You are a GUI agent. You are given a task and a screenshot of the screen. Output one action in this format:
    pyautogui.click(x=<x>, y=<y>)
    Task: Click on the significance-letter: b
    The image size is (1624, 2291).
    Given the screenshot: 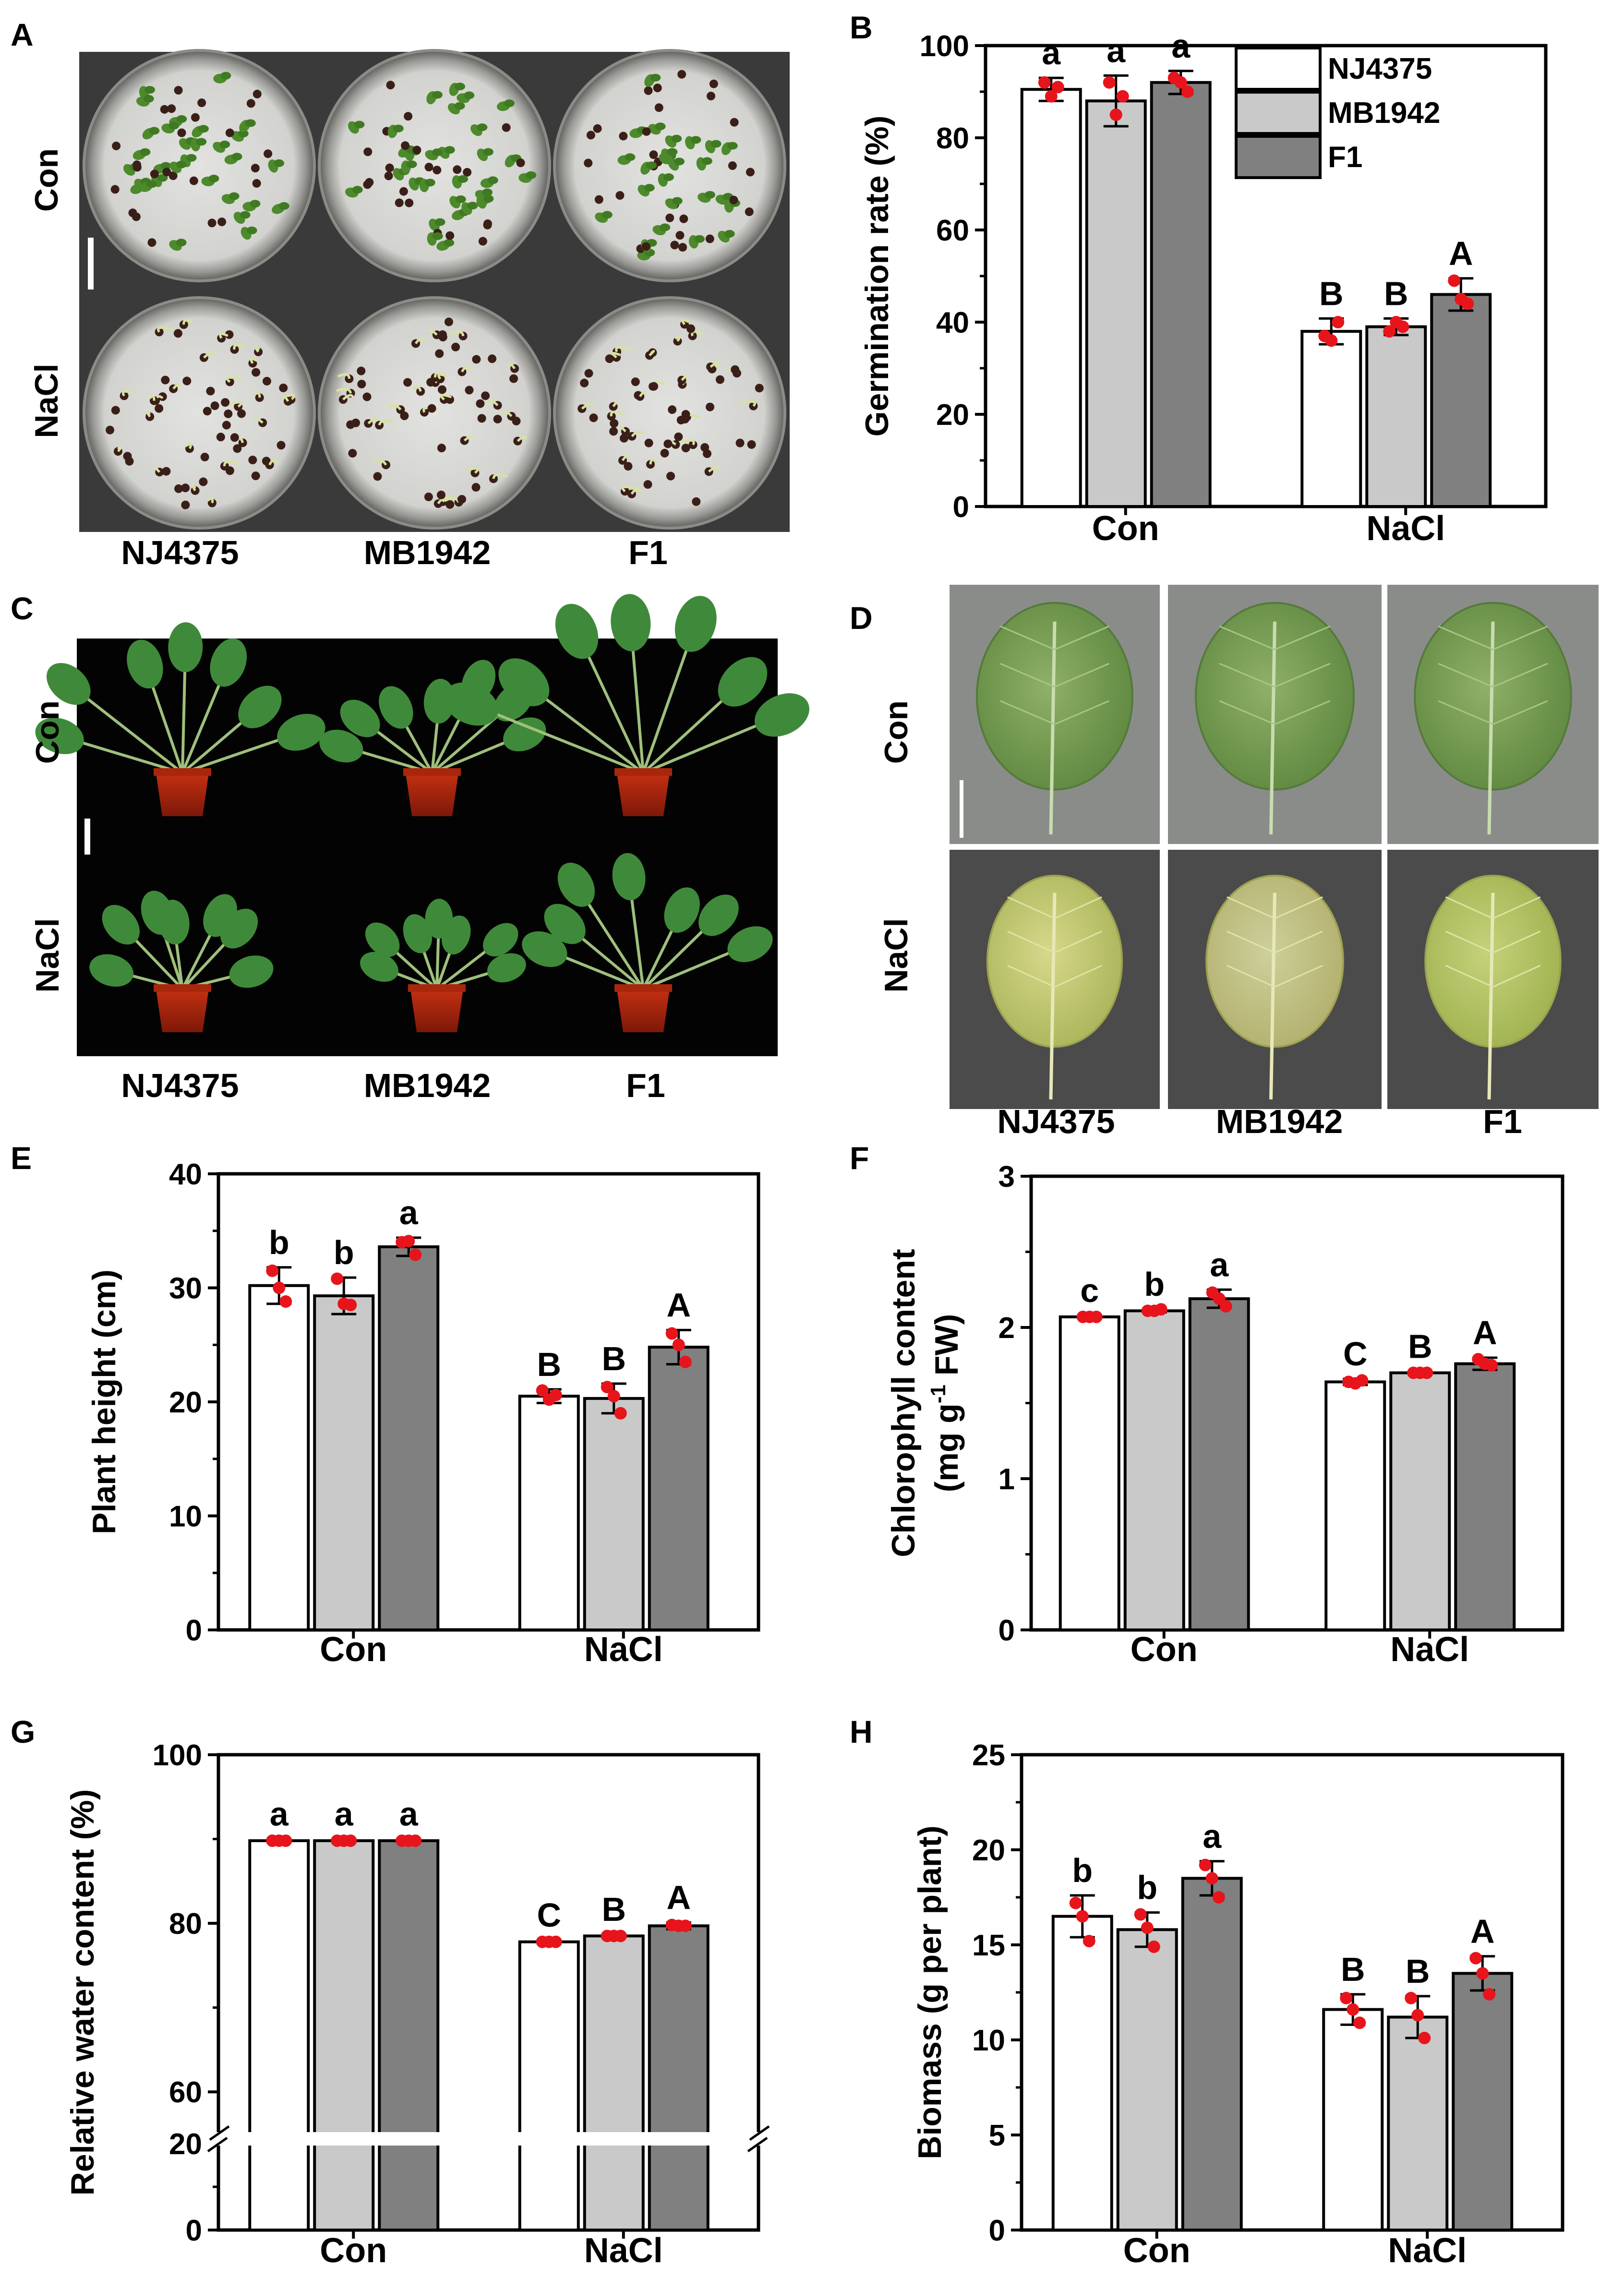 What is the action you would take?
    pyautogui.click(x=344, y=1252)
    